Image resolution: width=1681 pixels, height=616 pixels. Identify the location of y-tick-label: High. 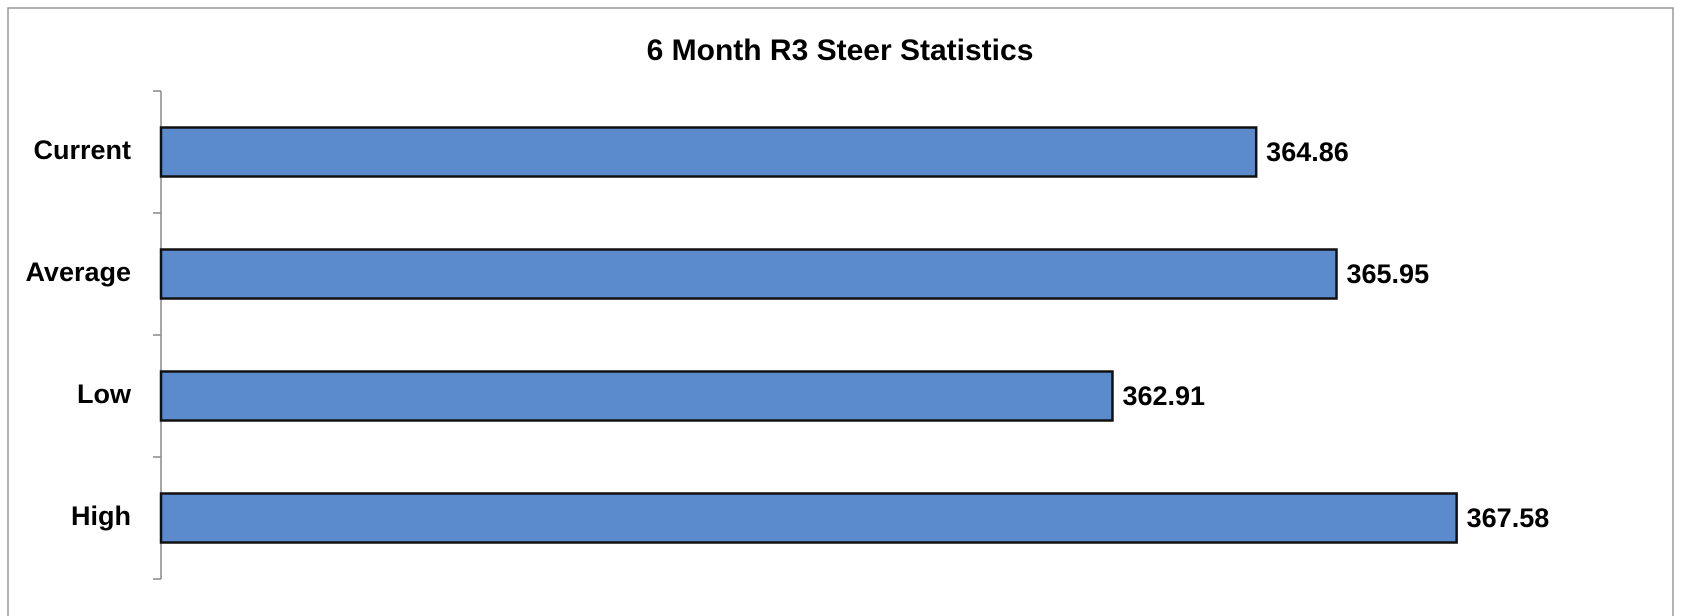
(101, 516).